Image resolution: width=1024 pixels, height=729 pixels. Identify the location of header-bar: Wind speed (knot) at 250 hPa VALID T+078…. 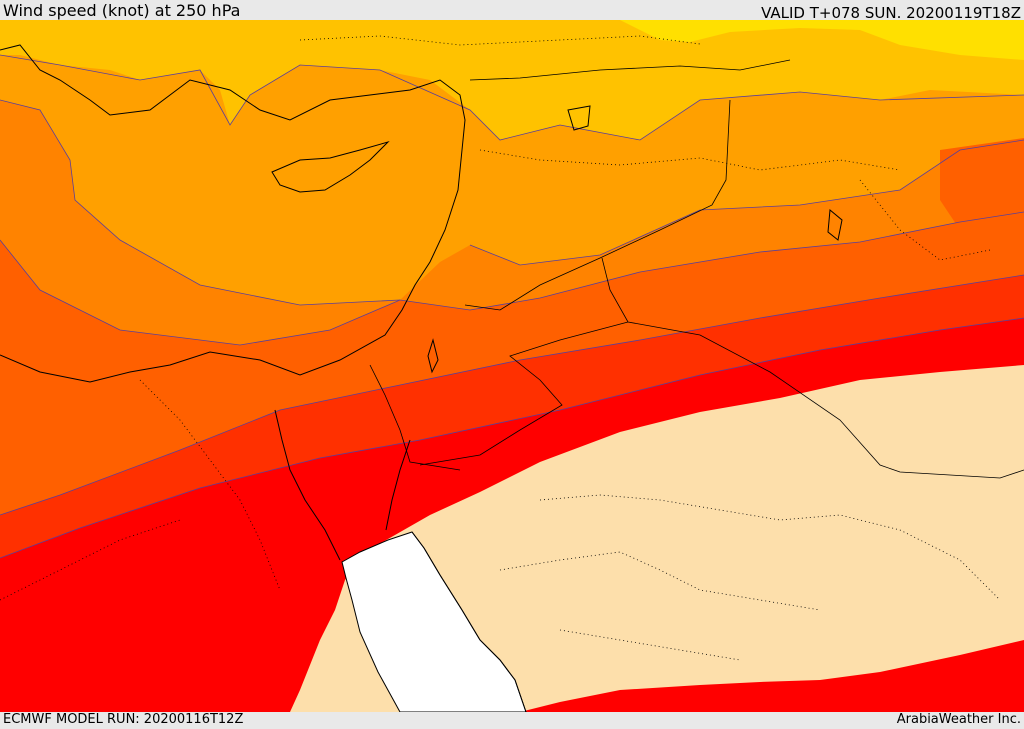
(512, 11).